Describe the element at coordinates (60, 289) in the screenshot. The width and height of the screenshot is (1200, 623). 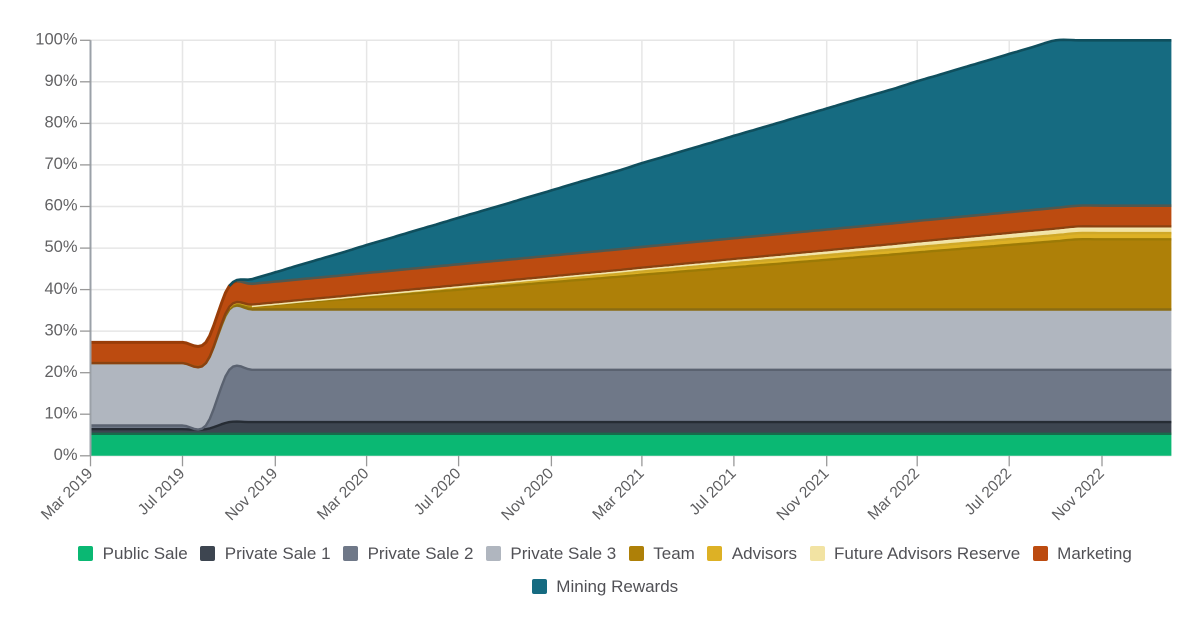
I see `svg-text: 40%` at that location.